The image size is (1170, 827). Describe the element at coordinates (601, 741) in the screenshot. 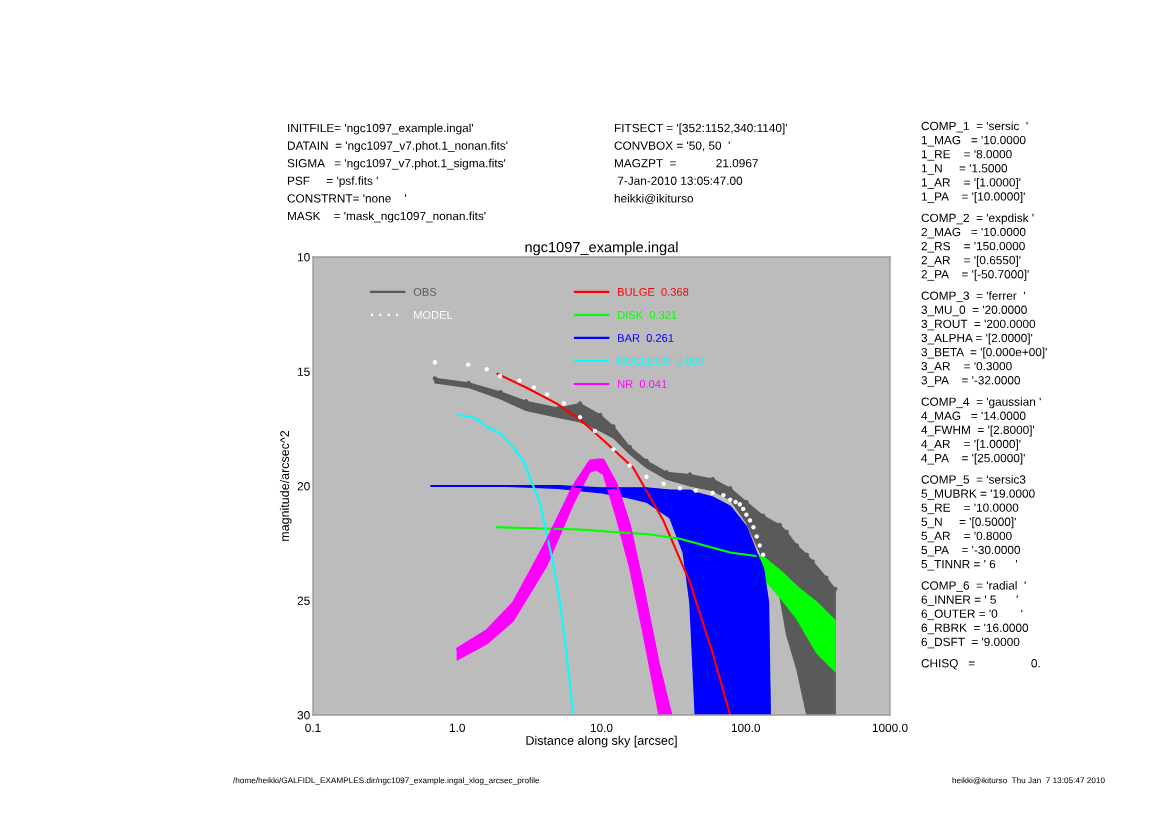

I see `x-axis-title: Distance along sky [arcsec]` at that location.